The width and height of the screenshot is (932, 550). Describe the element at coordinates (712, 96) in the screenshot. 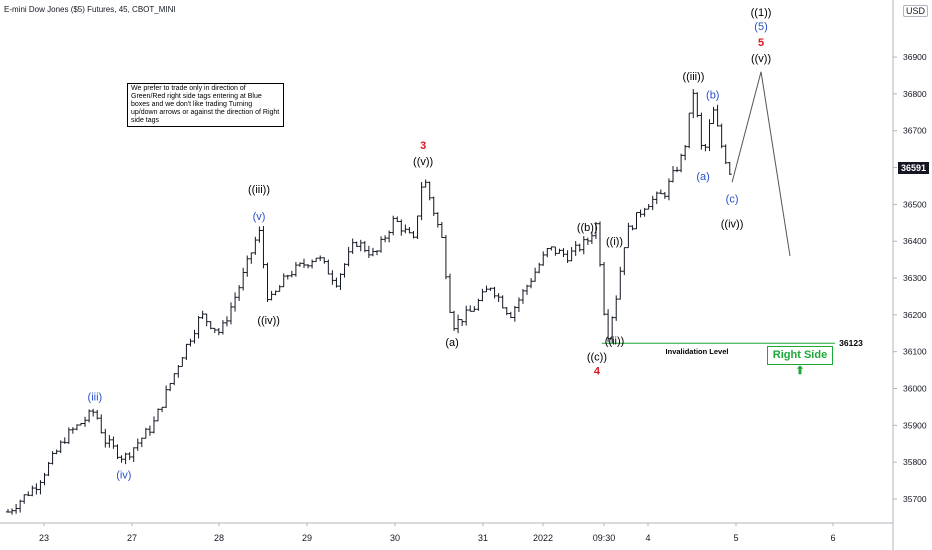

I see `wave-label-b_blue: (b)` at that location.